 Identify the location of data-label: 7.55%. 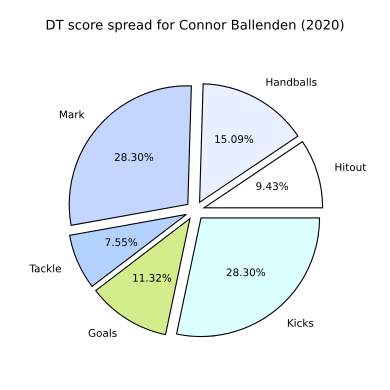
(122, 242).